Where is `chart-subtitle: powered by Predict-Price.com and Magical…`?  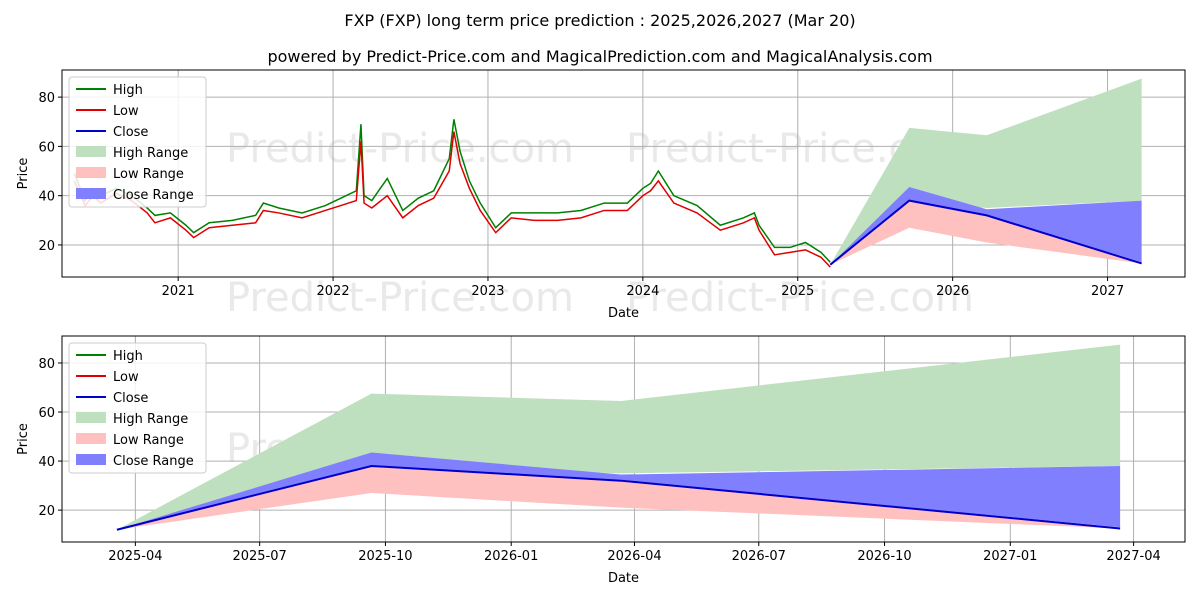
chart-subtitle: powered by Predict-Price.com and Magical… is located at coordinates (599, 56).